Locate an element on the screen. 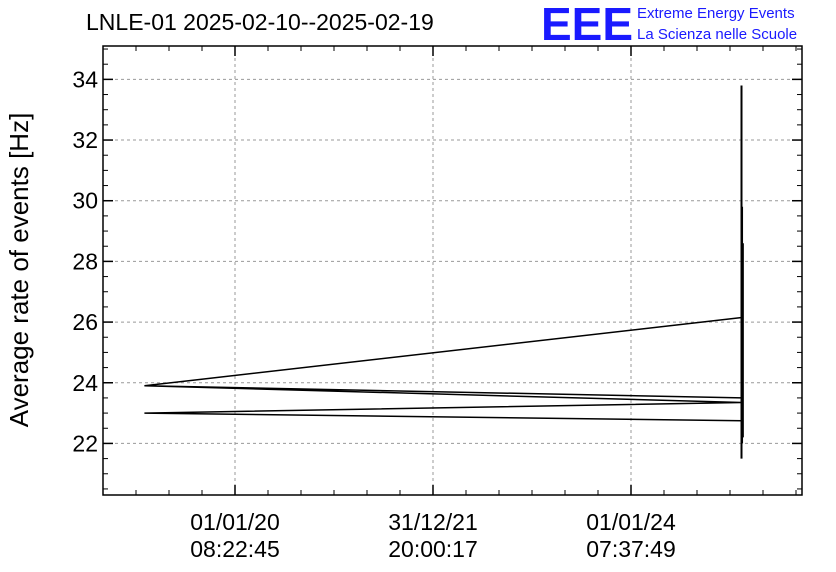 The width and height of the screenshot is (836, 572). y-tick-label: 32 is located at coordinates (85, 140).